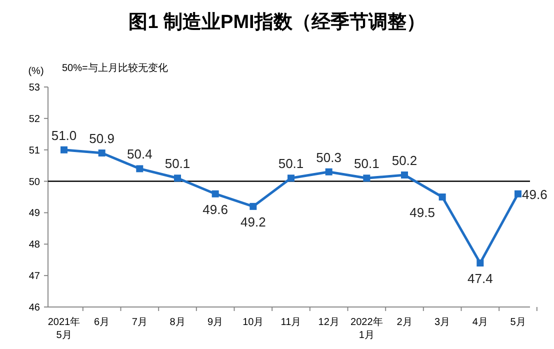 The height and width of the screenshot is (349, 554). I want to click on x-tick-label: 4月, so click(480, 322).